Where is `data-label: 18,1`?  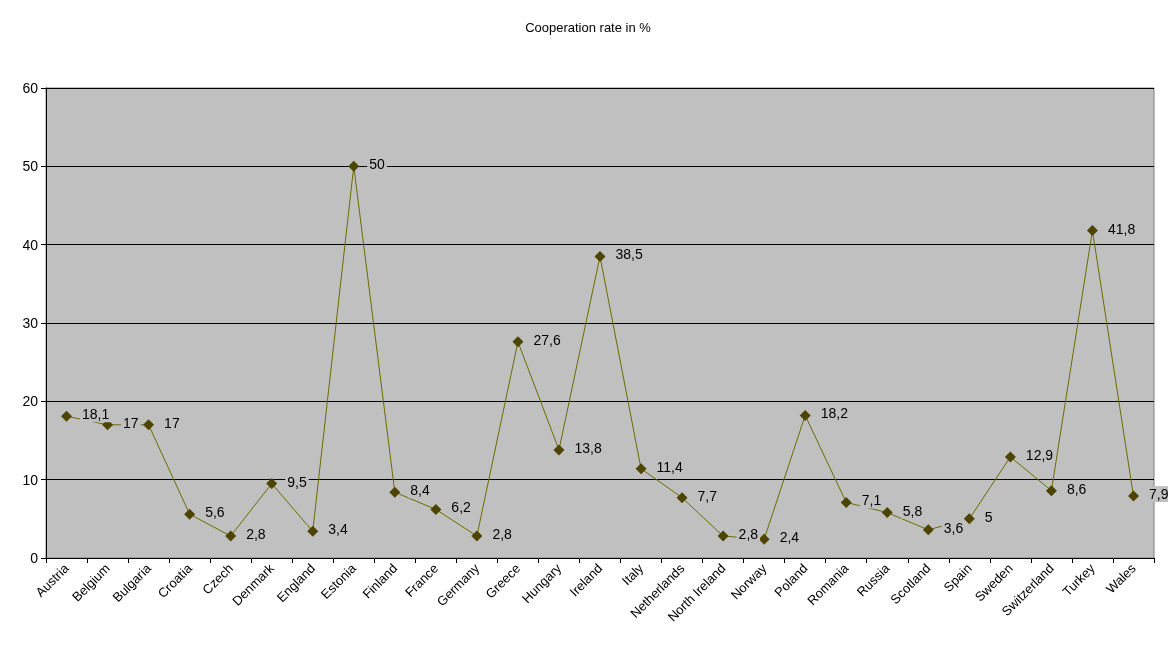 data-label: 18,1 is located at coordinates (96, 414).